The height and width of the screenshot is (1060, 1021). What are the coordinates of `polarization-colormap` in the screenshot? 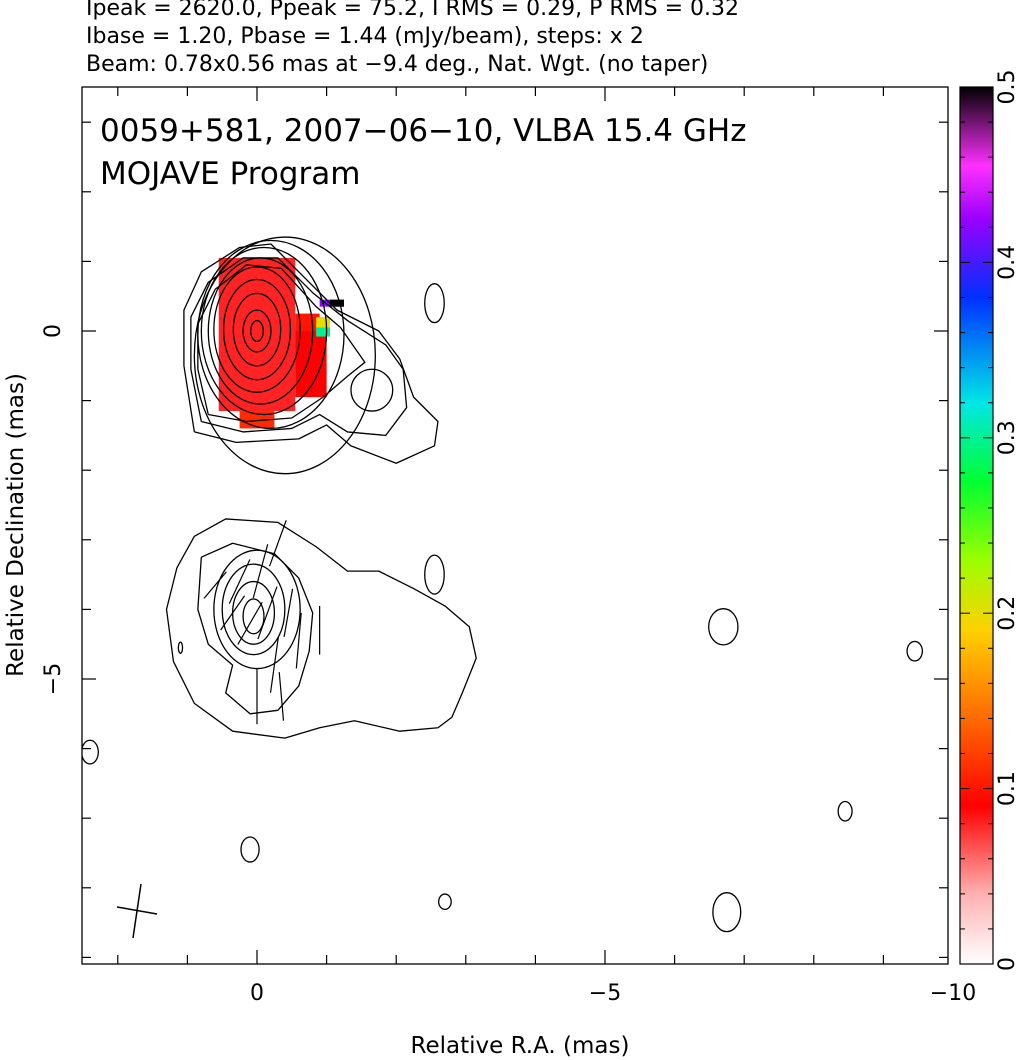 It's located at (281, 343).